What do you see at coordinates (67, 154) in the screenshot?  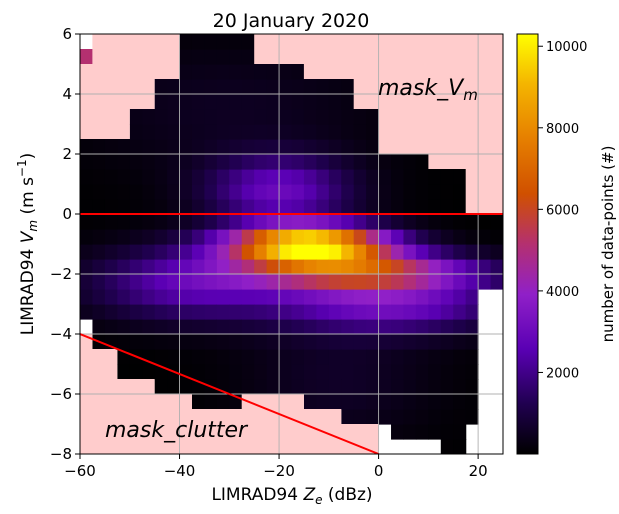 I see `y-tick-label: 2` at bounding box center [67, 154].